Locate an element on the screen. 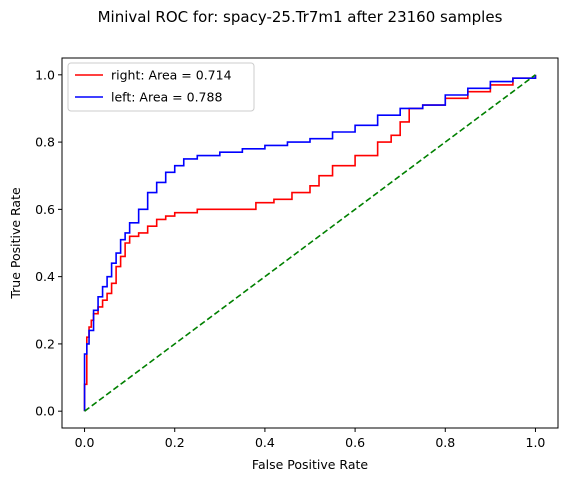 This screenshot has height=480, width=570. y-tick-label: 0.0 is located at coordinates (45, 411).